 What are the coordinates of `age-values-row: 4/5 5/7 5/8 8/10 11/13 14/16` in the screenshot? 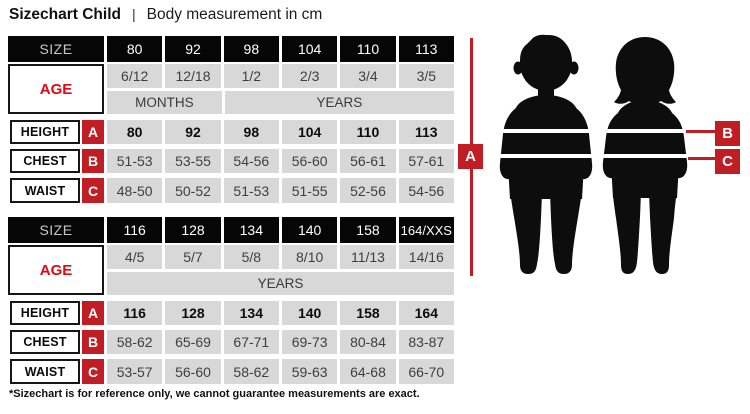 It's located at (231, 257).